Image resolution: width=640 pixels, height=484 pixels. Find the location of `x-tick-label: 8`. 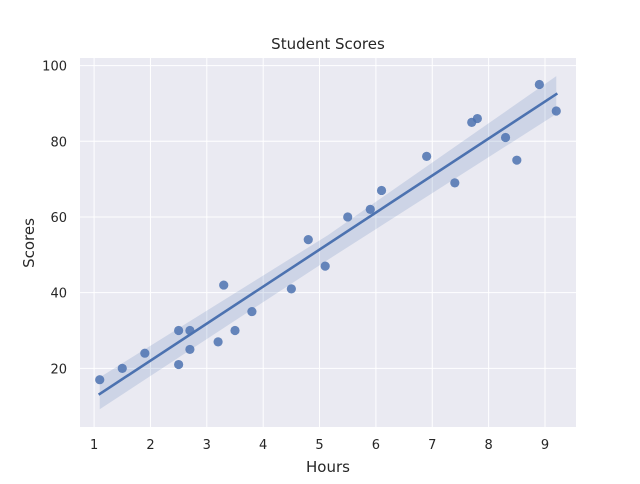

x-tick-label: 8 is located at coordinates (488, 445).